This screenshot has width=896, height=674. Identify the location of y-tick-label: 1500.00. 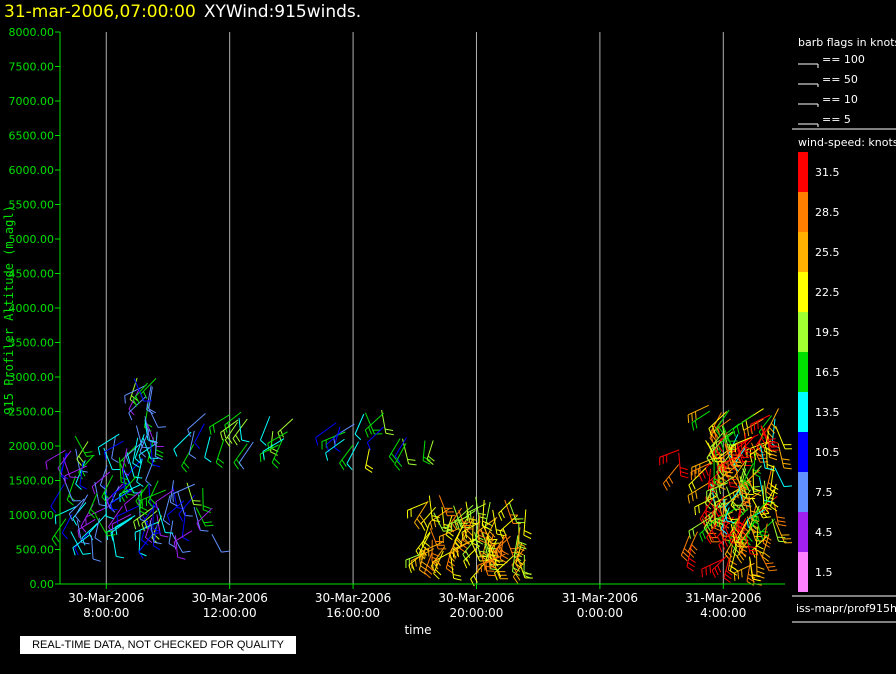
(32, 481).